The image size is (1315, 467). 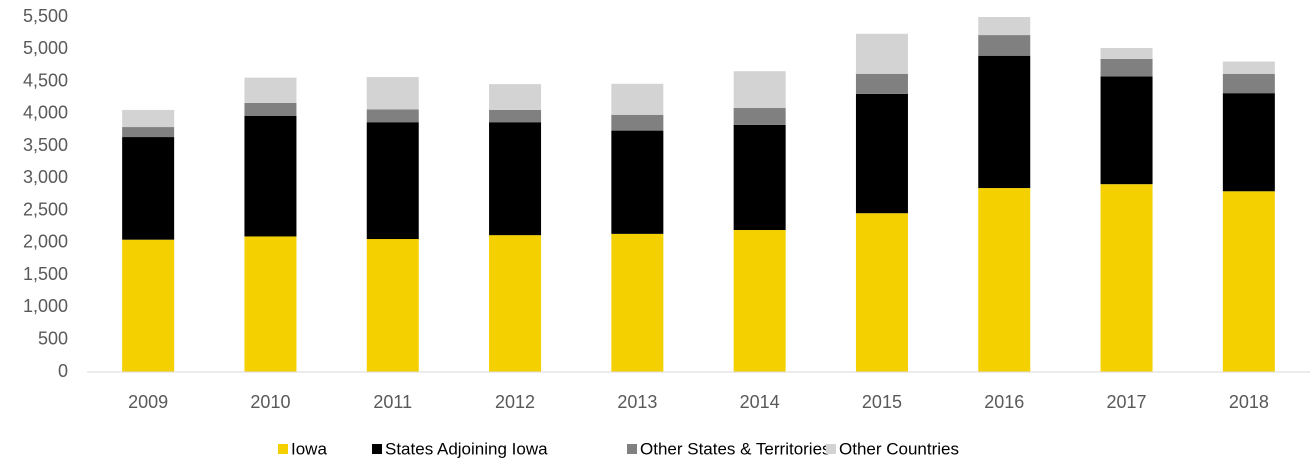 I want to click on y-tick-label: 2,000, so click(x=45, y=242).